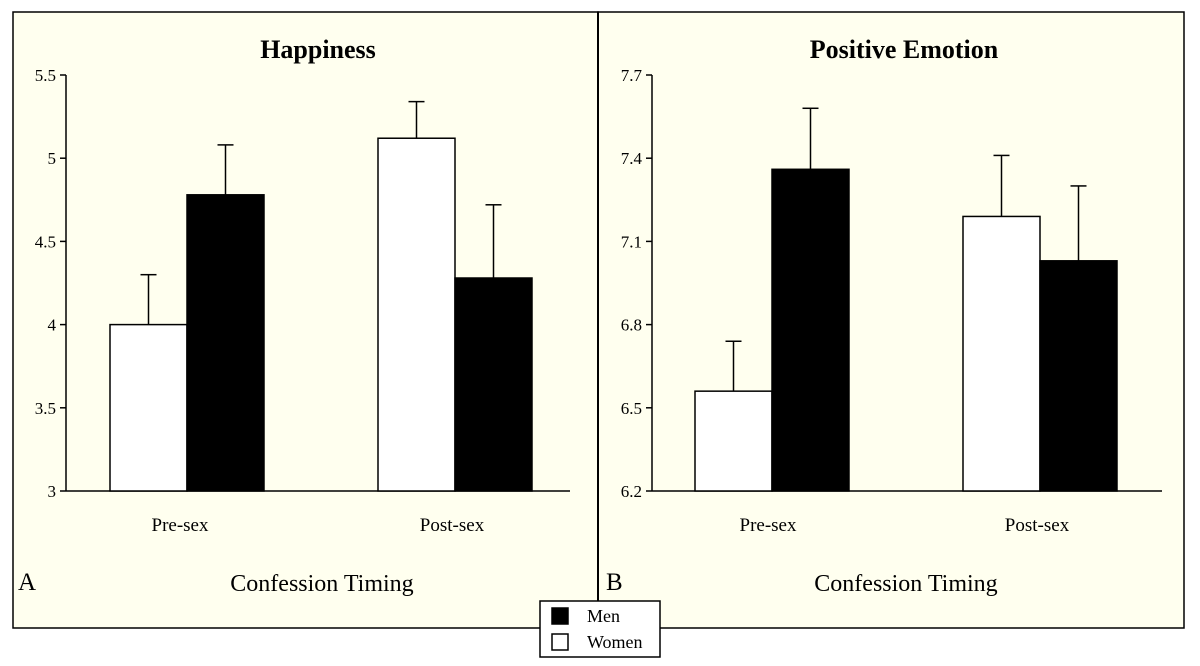  Describe the element at coordinates (614, 582) in the screenshot. I see `panel-letter: B` at that location.